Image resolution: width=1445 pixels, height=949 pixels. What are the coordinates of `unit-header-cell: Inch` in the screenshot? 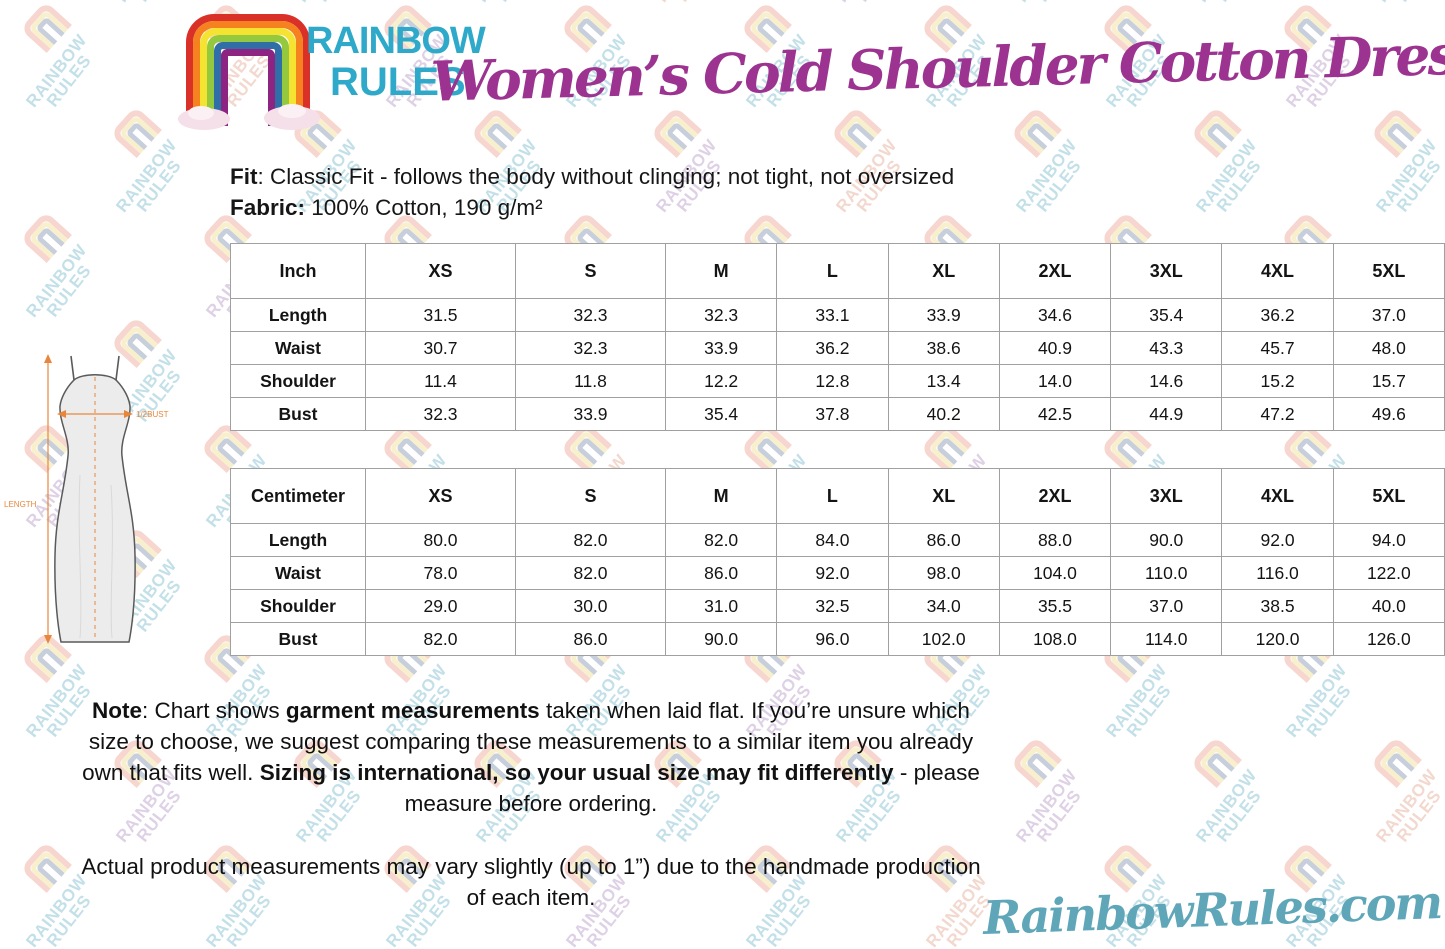 It's located at (298, 271).